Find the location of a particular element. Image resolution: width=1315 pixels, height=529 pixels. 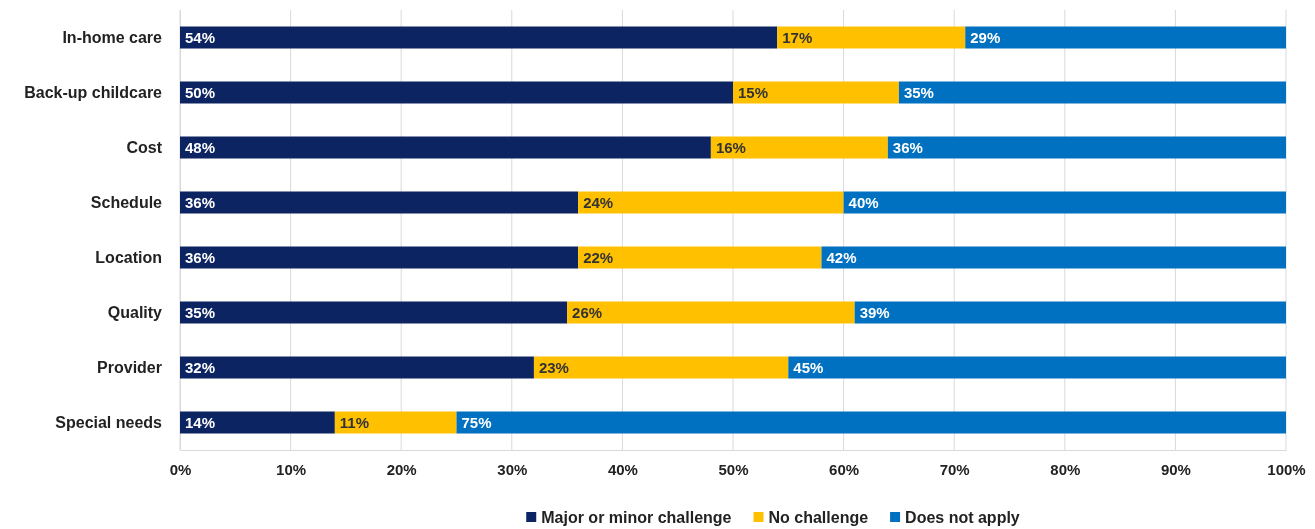

y-tick-label: Cost is located at coordinates (144, 147).